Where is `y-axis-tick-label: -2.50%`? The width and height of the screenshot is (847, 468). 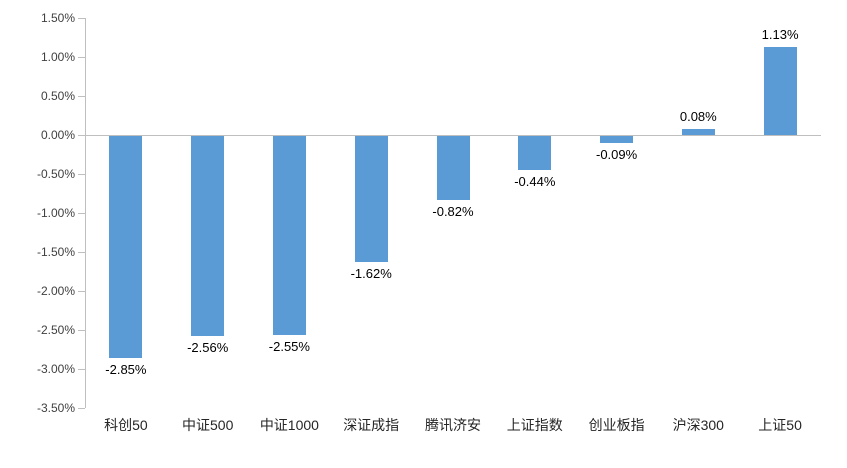 y-axis-tick-label: -2.50% is located at coordinates (55, 330).